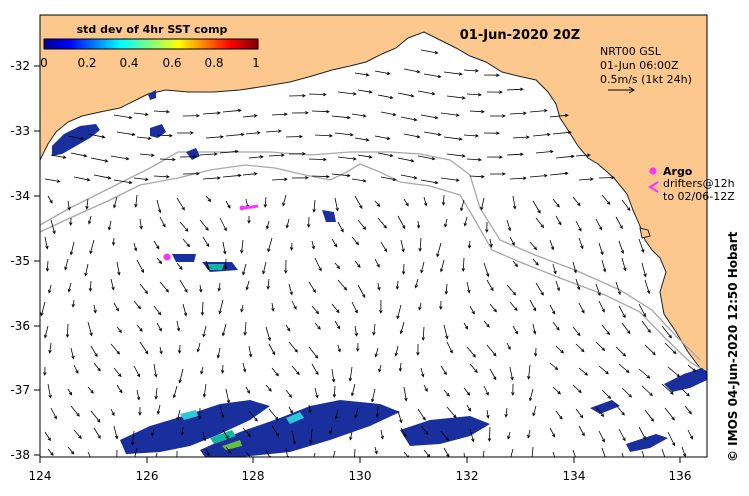 Image resolution: width=749 pixels, height=496 pixels. I want to click on colorbar-title: std dev of 4hr SST comp, so click(152, 29).